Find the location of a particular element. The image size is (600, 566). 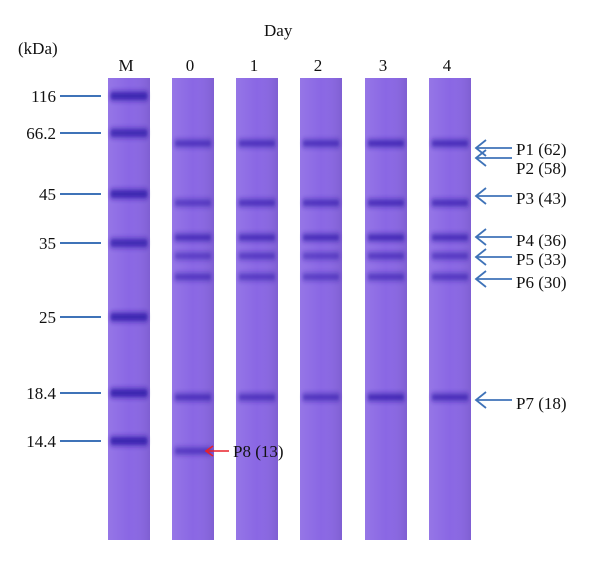

marker-label: 45 is located at coordinates (47, 194).